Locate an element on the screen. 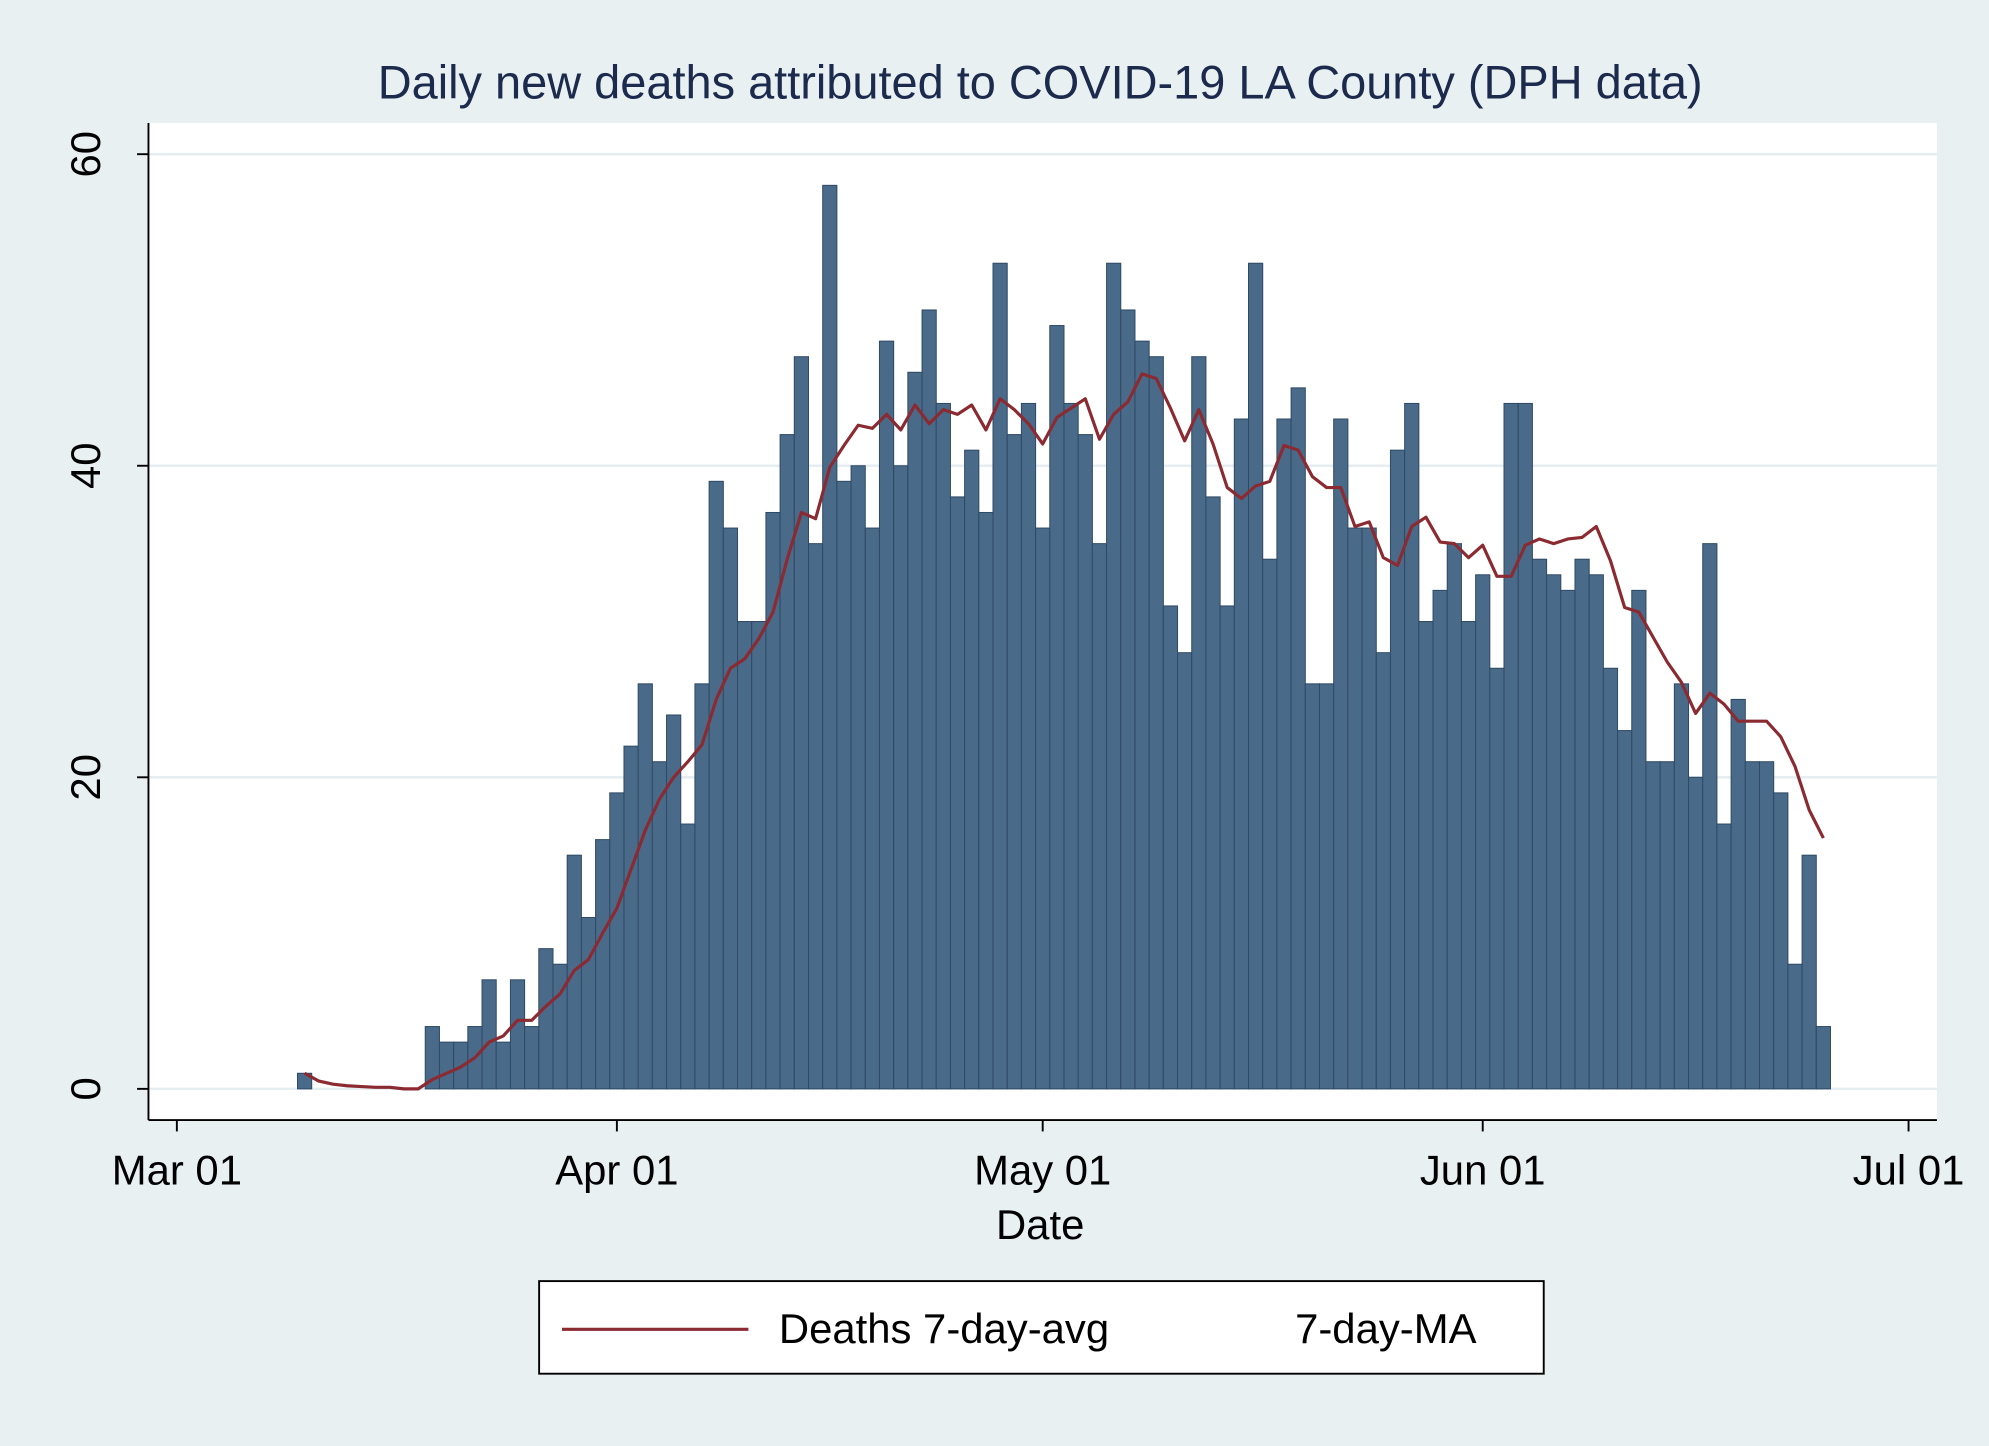  y-tick-label: 60 is located at coordinates (85, 154).